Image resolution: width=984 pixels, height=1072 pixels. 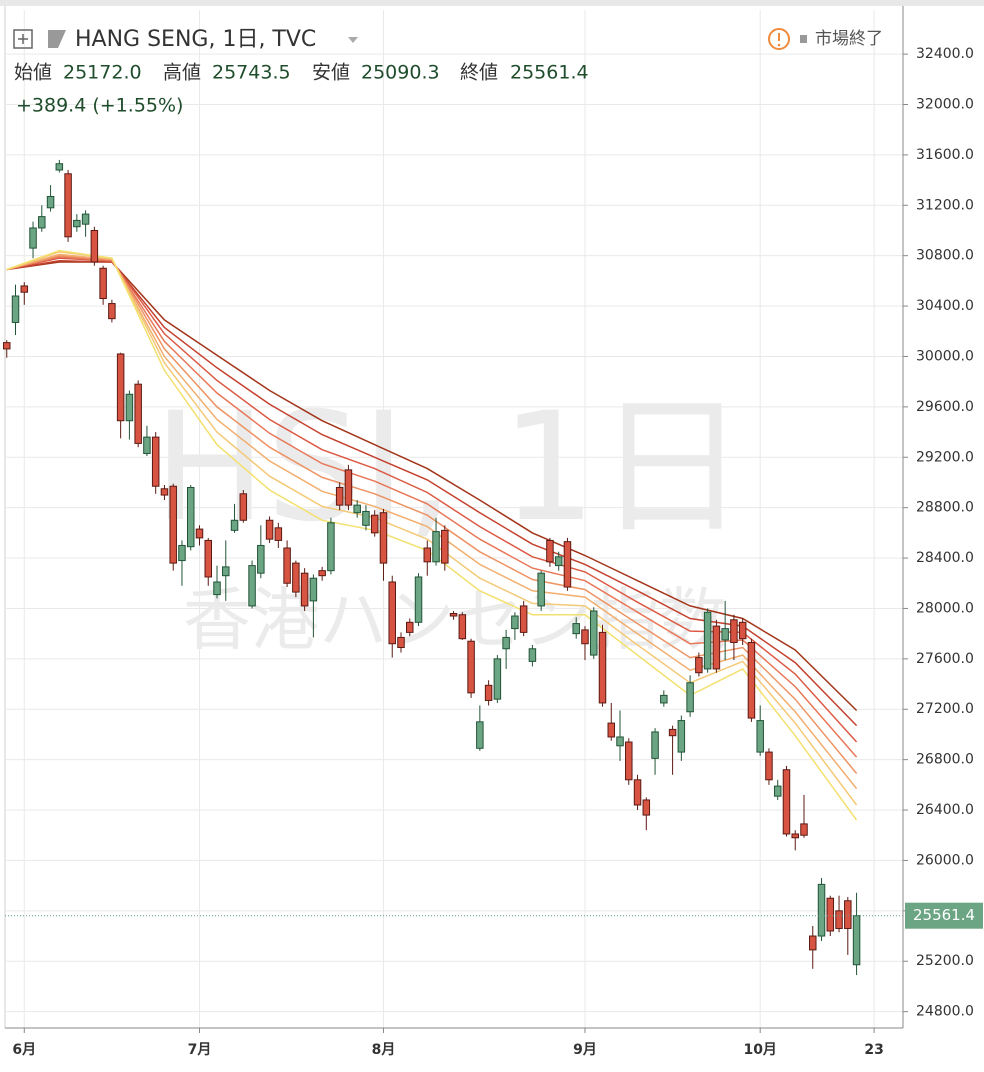 I want to click on change: +389.4 (+1.55%), so click(x=99, y=106).